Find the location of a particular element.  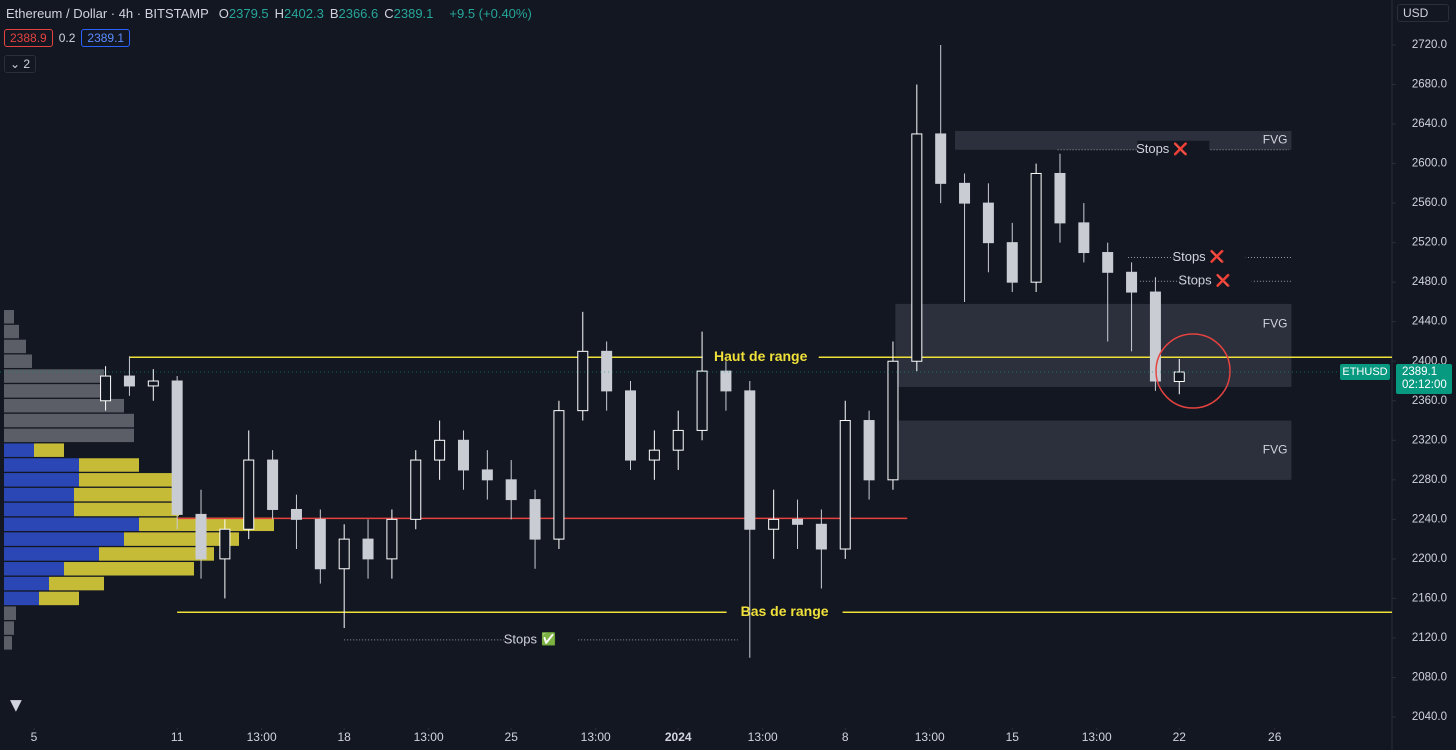

currency: USD is located at coordinates (1423, 13).